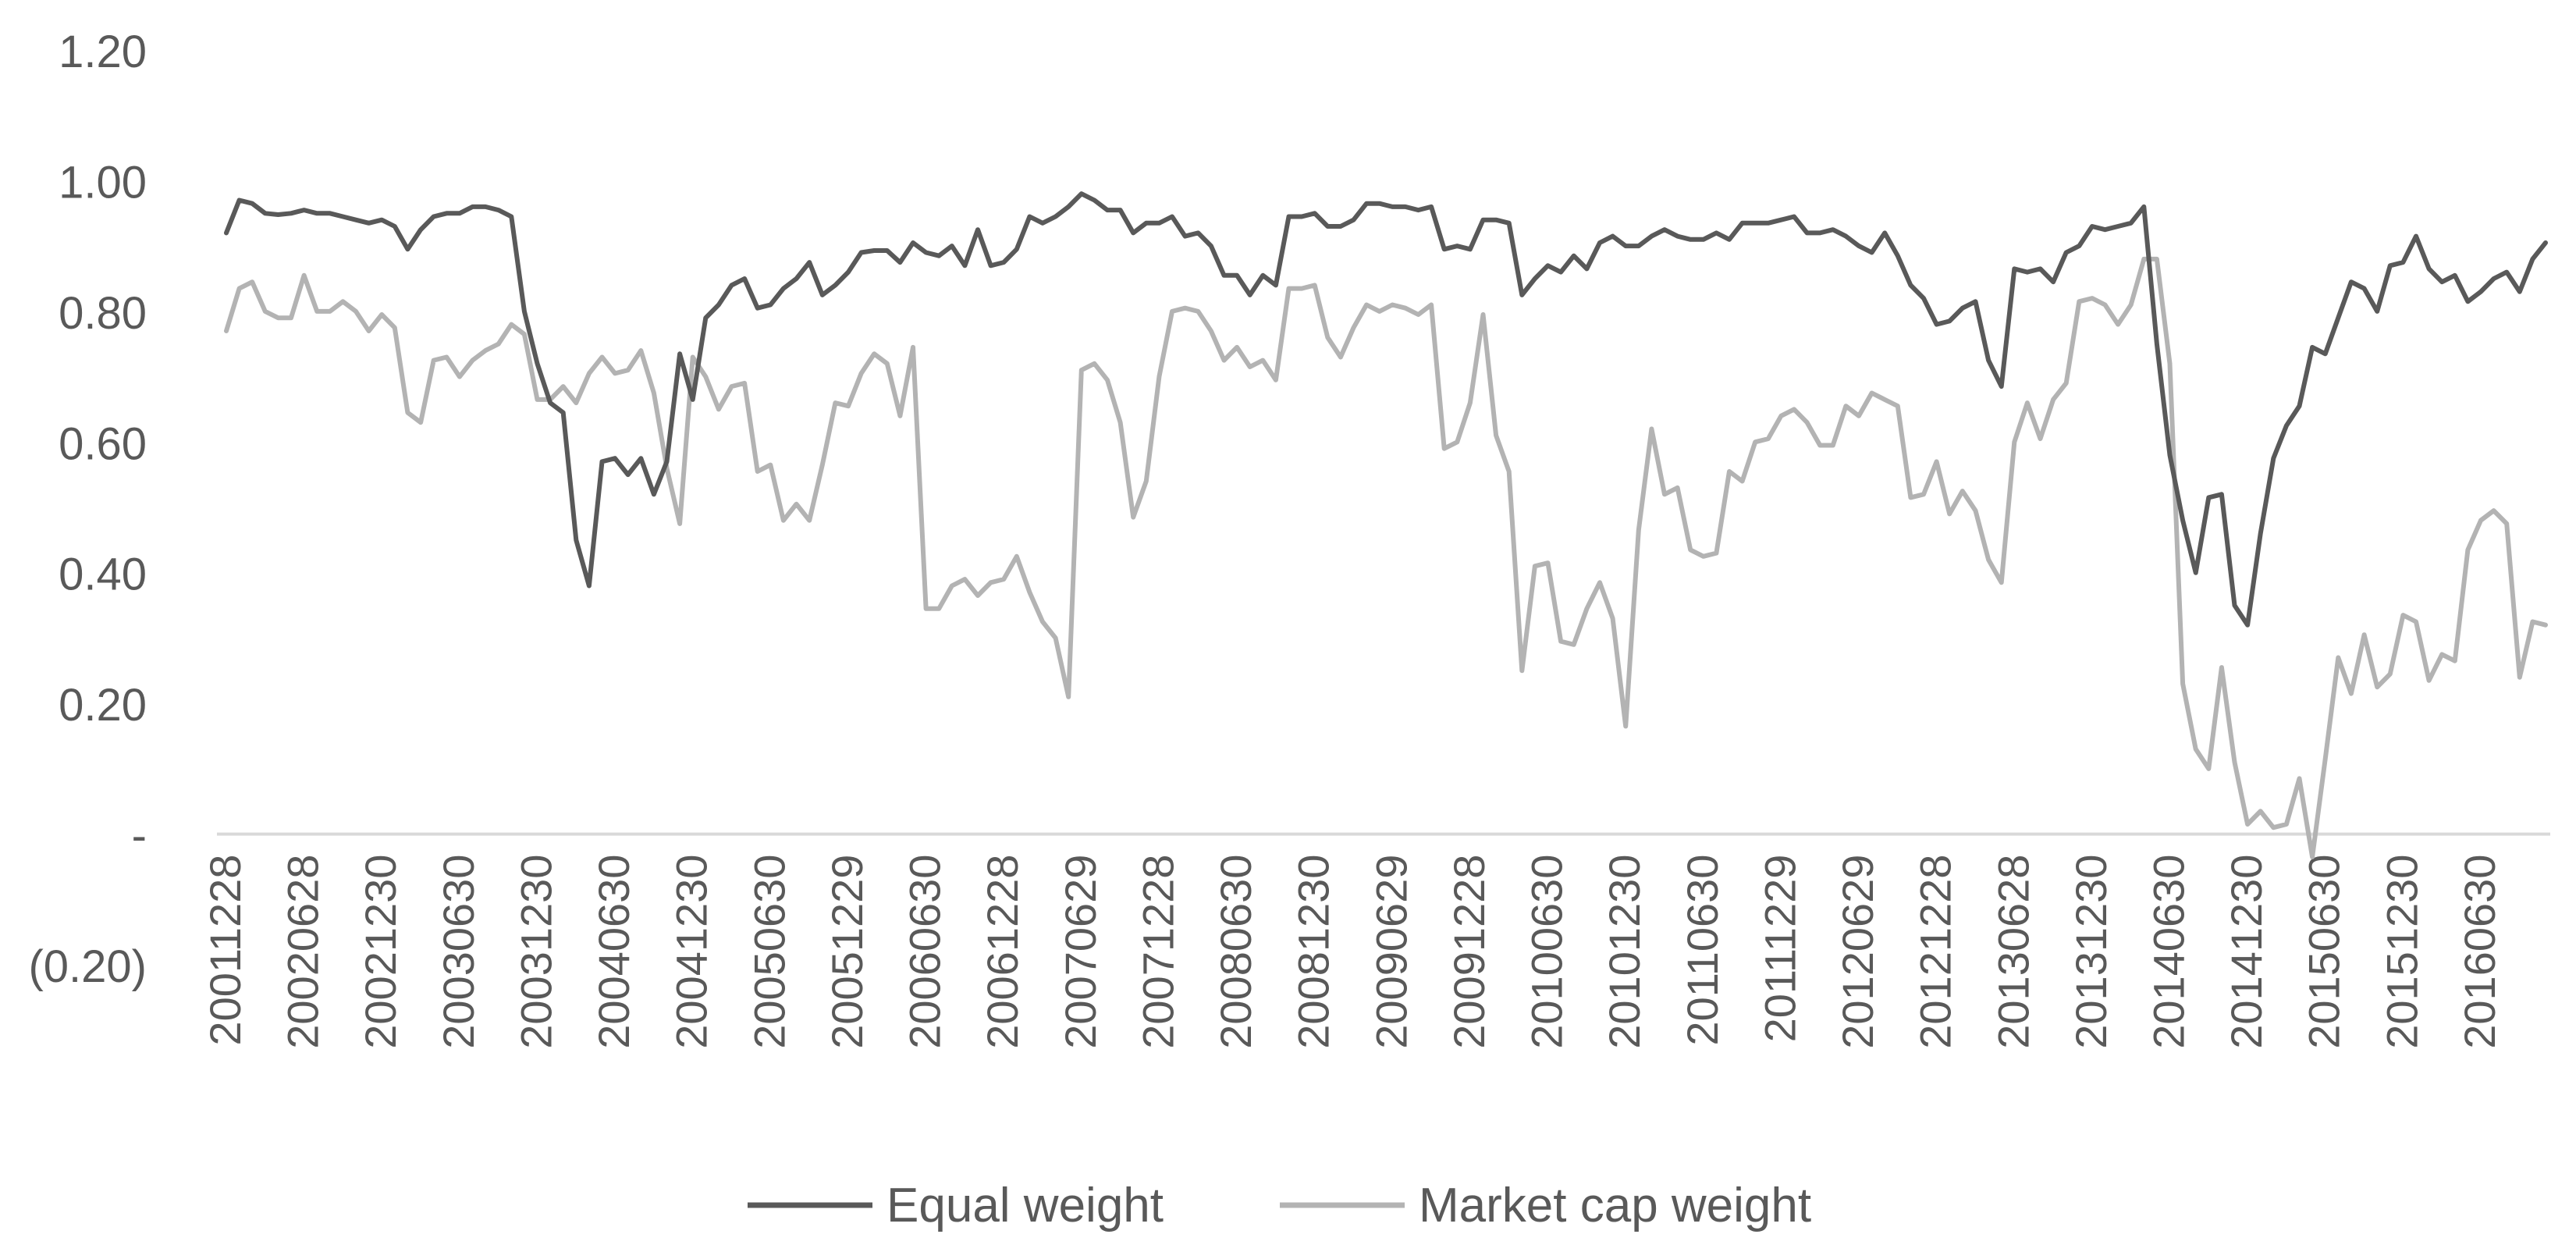  What do you see at coordinates (1313, 952) in the screenshot?
I see `x-tick-label: 20081230` at bounding box center [1313, 952].